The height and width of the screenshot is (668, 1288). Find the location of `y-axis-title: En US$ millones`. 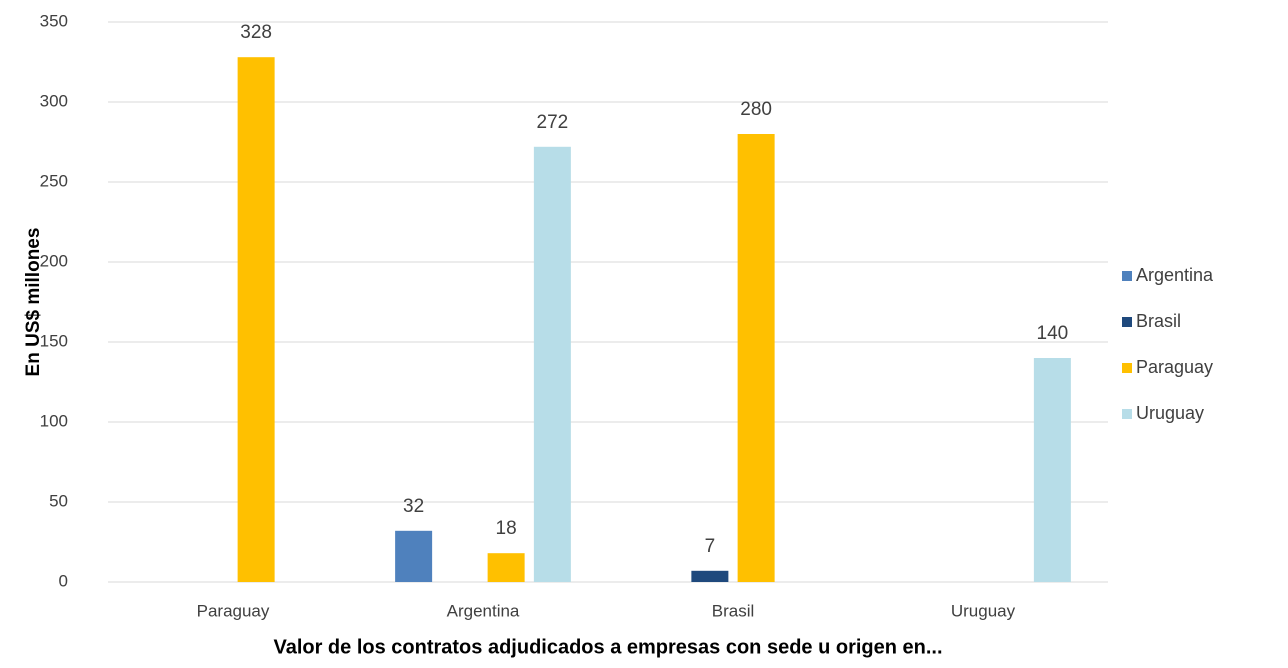

y-axis-title: En US$ millones is located at coordinates (33, 302).